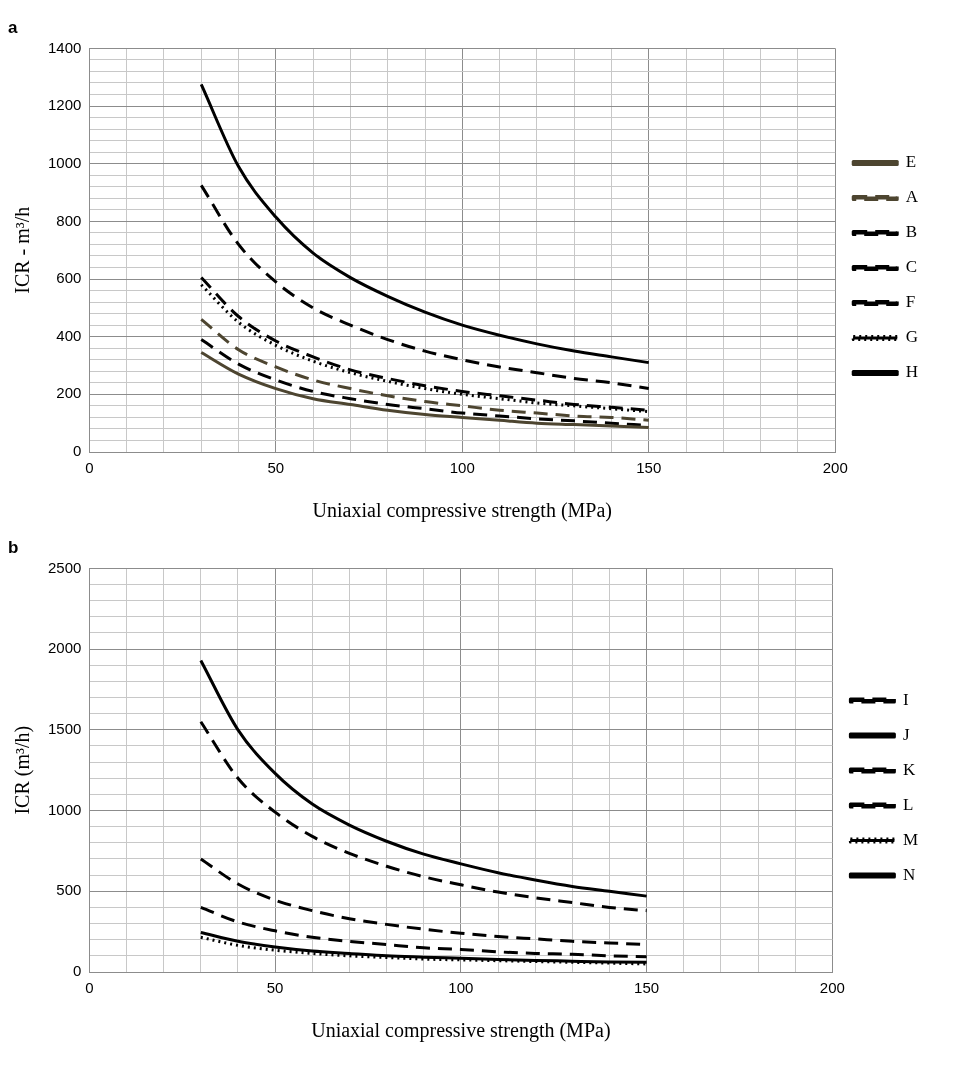 This screenshot has width=961, height=1080. What do you see at coordinates (64, 105) in the screenshot?
I see `y-tick-label: 1200` at bounding box center [64, 105].